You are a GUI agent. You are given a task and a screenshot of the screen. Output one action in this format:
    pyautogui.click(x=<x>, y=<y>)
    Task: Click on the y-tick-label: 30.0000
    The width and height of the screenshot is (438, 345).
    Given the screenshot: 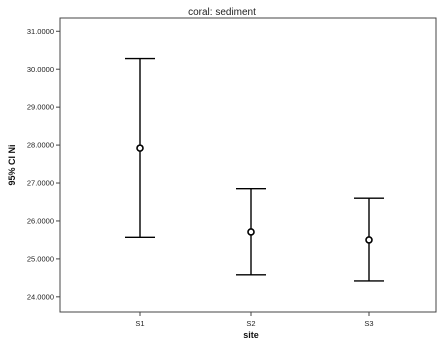 What is the action you would take?
    pyautogui.click(x=40, y=69)
    